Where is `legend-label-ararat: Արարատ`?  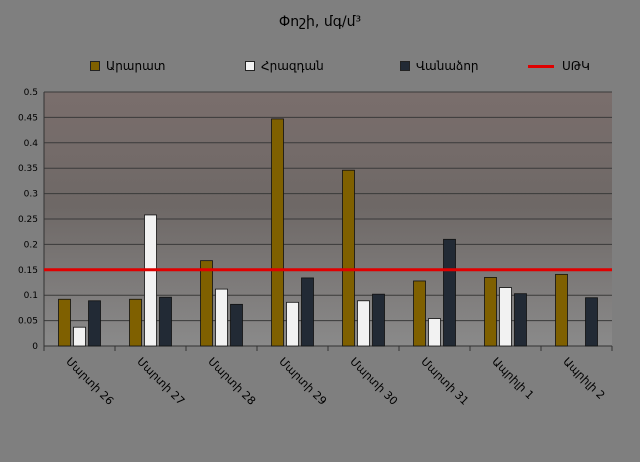 legend-label-ararat: Արարատ is located at coordinates (136, 66).